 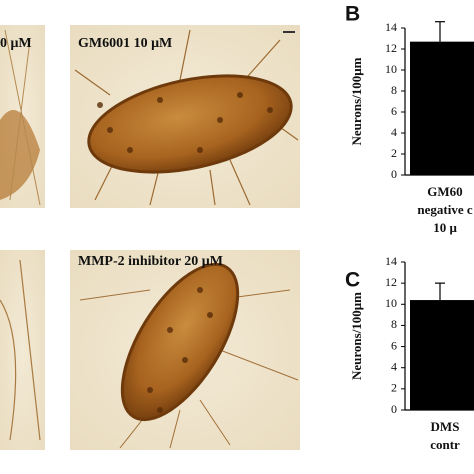 I want to click on x-tick-label: contr, so click(x=445, y=444).